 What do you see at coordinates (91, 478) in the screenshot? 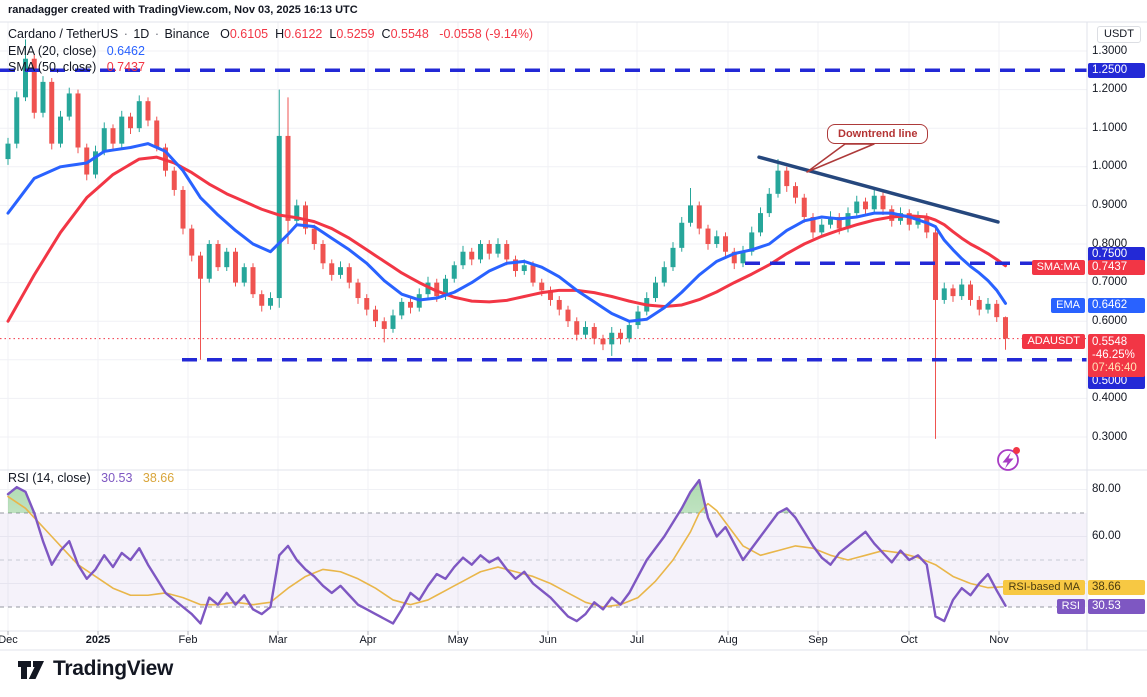
I see `rsi-legend: RSI (14, close) 30.53 38.66` at bounding box center [91, 478].